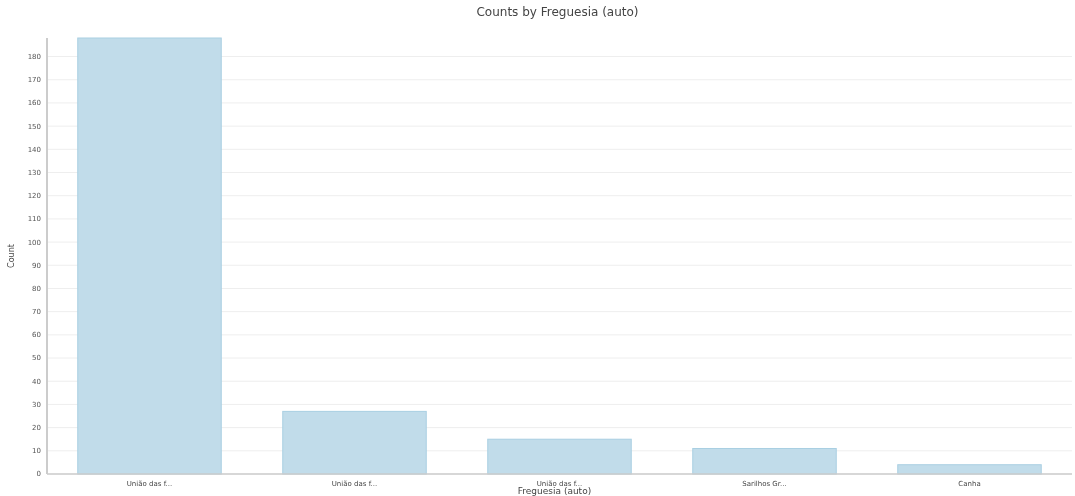 This screenshot has height=496, width=1075. What do you see at coordinates (554, 491) in the screenshot?
I see `x-axis-title: Freguesia (auto)` at bounding box center [554, 491].